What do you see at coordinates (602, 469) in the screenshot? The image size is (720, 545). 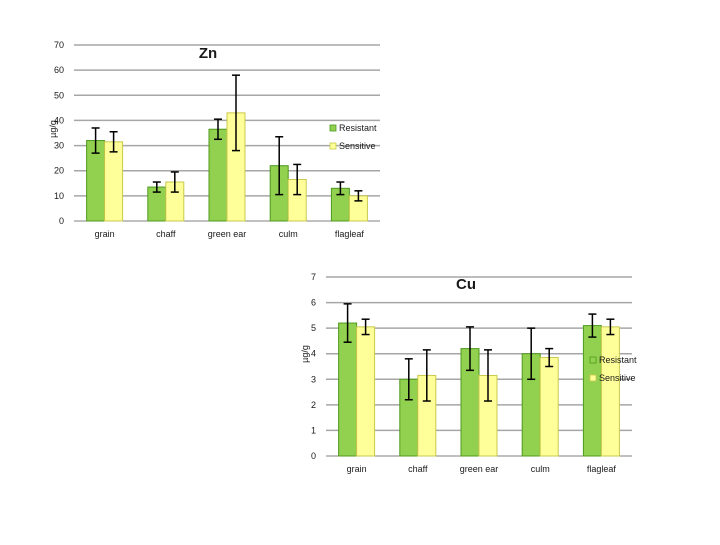 I see `cu-x-tick-label: flagleaf` at bounding box center [602, 469].